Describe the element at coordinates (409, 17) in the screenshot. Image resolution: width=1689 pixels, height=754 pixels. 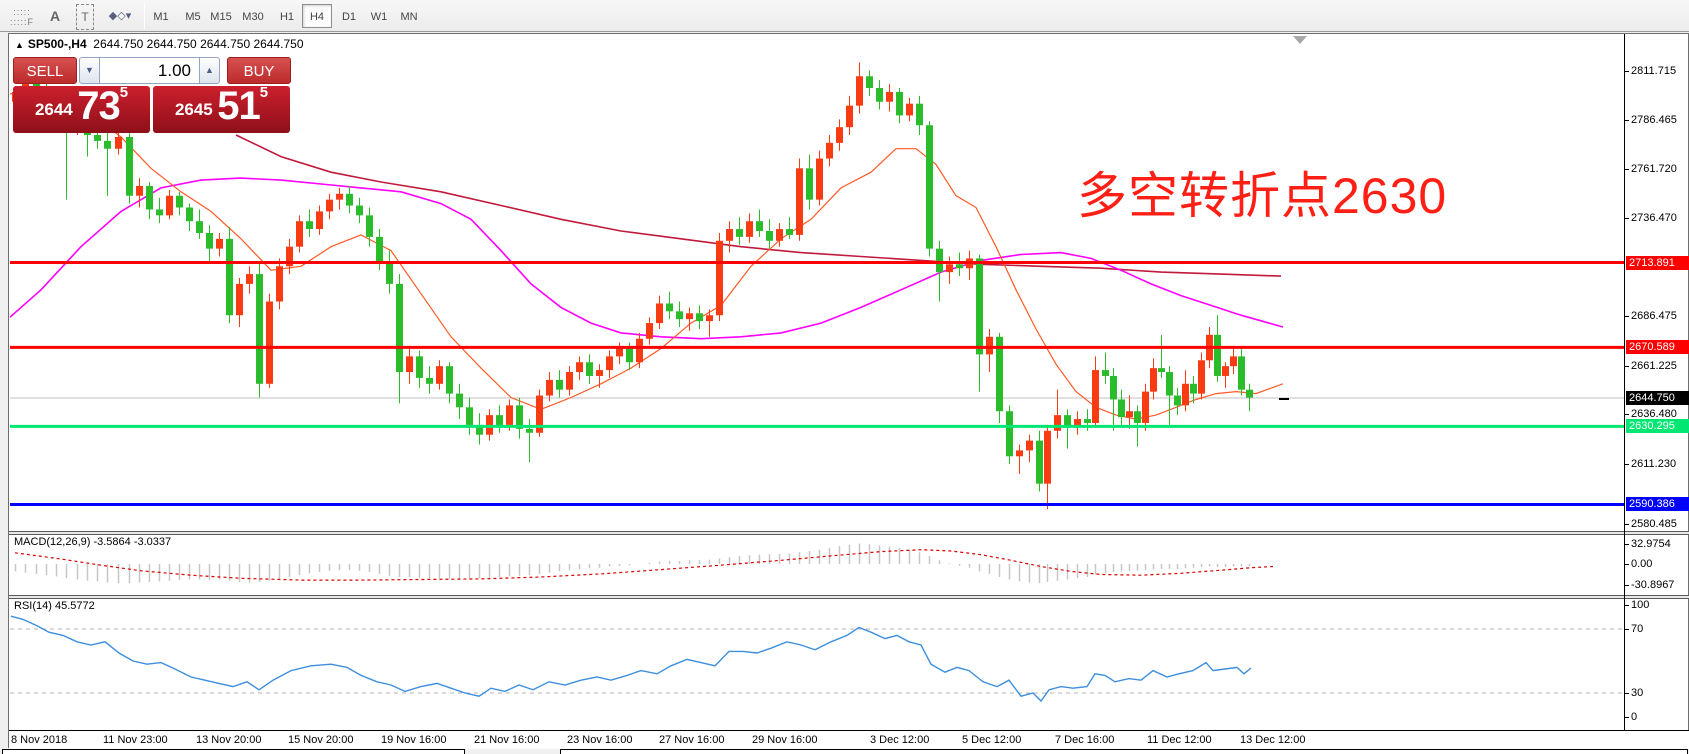
I see `timeframe-button-mn: MN` at that location.